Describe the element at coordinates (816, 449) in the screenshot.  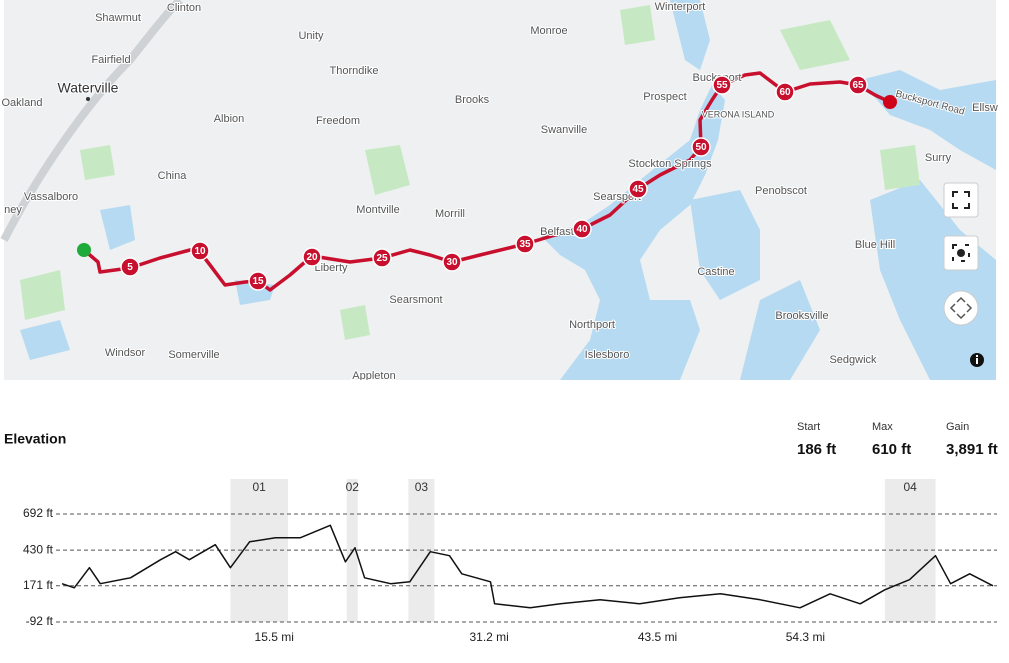
I see `stat-value: 186 ft` at that location.